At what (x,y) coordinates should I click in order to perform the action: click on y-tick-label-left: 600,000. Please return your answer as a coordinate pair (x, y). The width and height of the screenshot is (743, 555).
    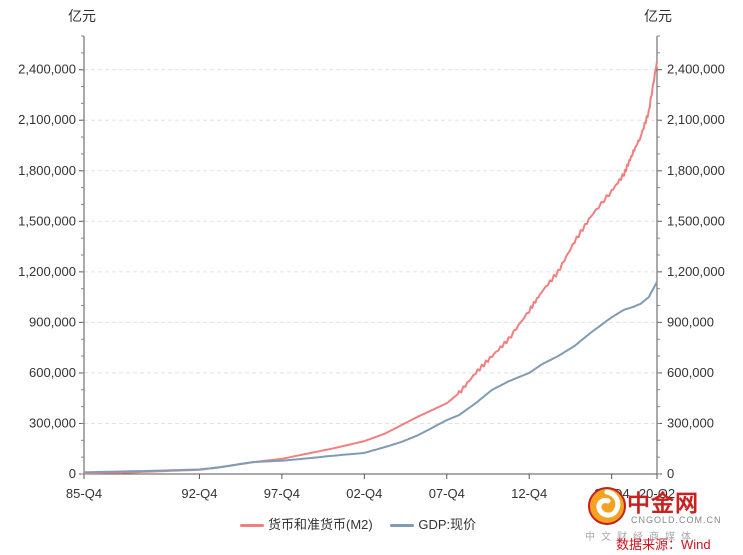
    Looking at the image, I should click on (52, 372).